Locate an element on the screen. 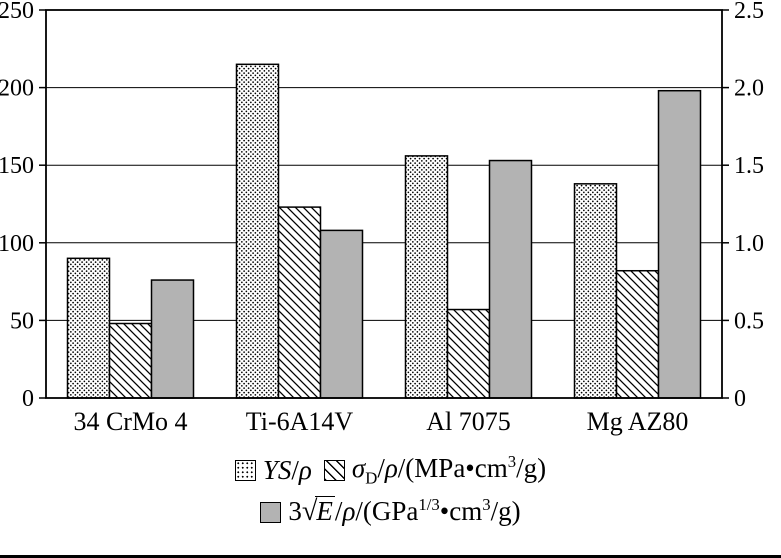 This screenshot has height=558, width=781. right-axis-tick-label: 1.5 is located at coordinates (749, 166).